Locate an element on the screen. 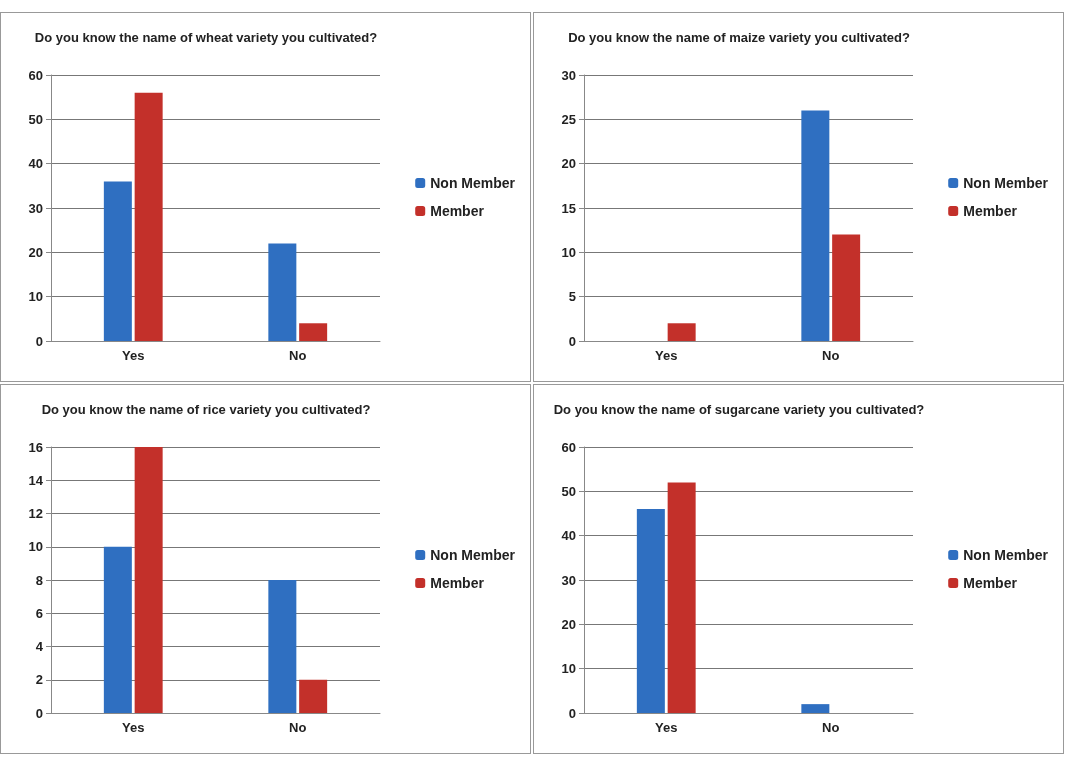 This screenshot has width=1065, height=765. chart-title: Do you know the name of wheat variety you cultivated? is located at coordinates (206, 37).